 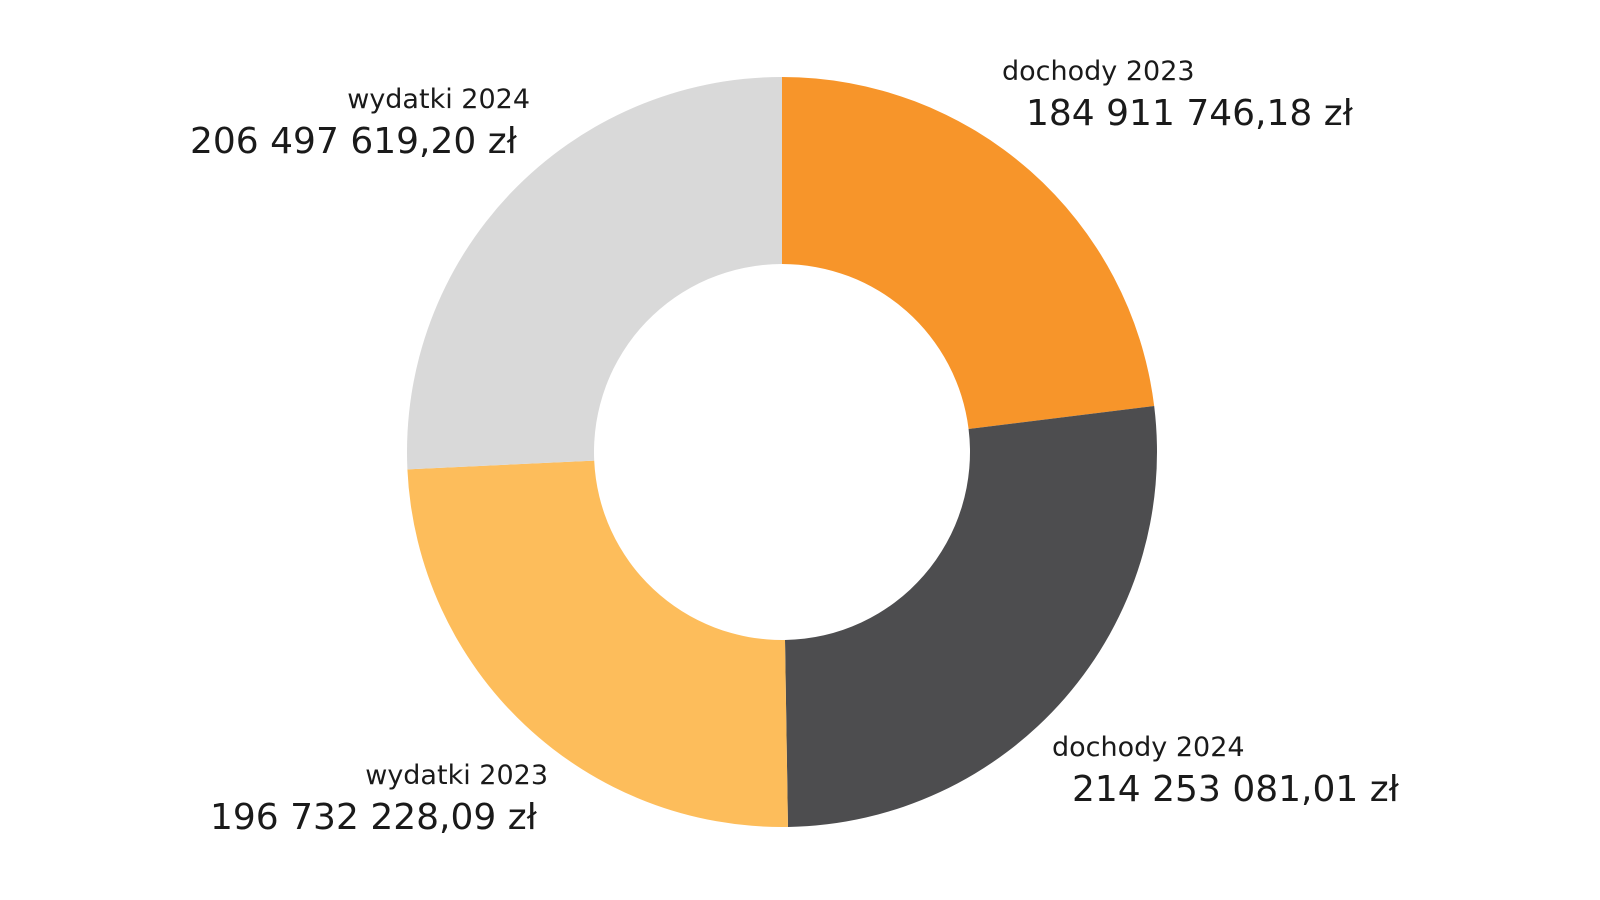 What do you see at coordinates (970, 616) in the screenshot?
I see `slice-dochody-2024` at bounding box center [970, 616].